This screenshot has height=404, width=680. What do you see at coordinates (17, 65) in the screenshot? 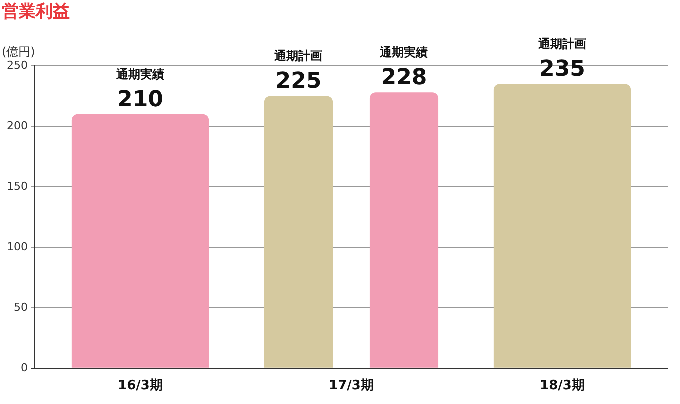
I see `y-tick-label: 250` at bounding box center [17, 65].